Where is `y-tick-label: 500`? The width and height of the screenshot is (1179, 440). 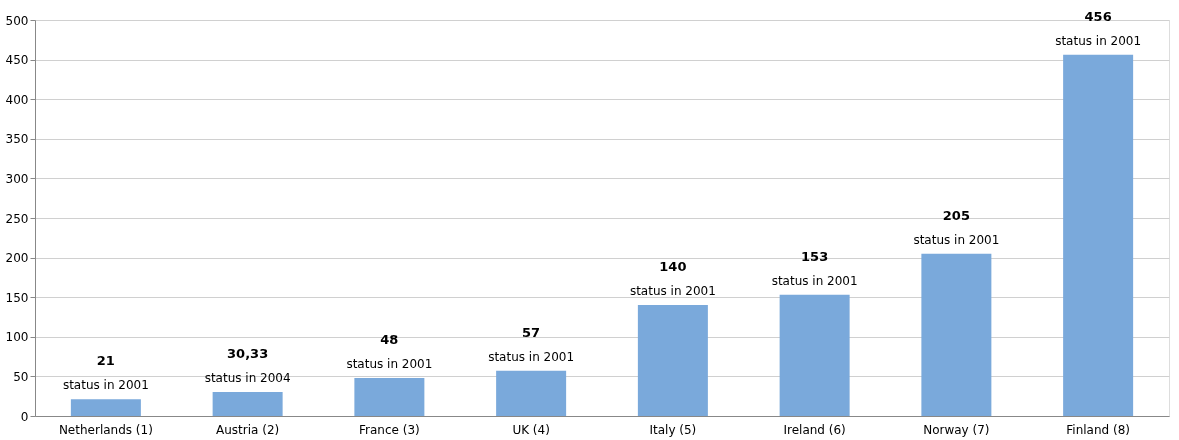
y-tick-label: 500 is located at coordinates (17, 20).